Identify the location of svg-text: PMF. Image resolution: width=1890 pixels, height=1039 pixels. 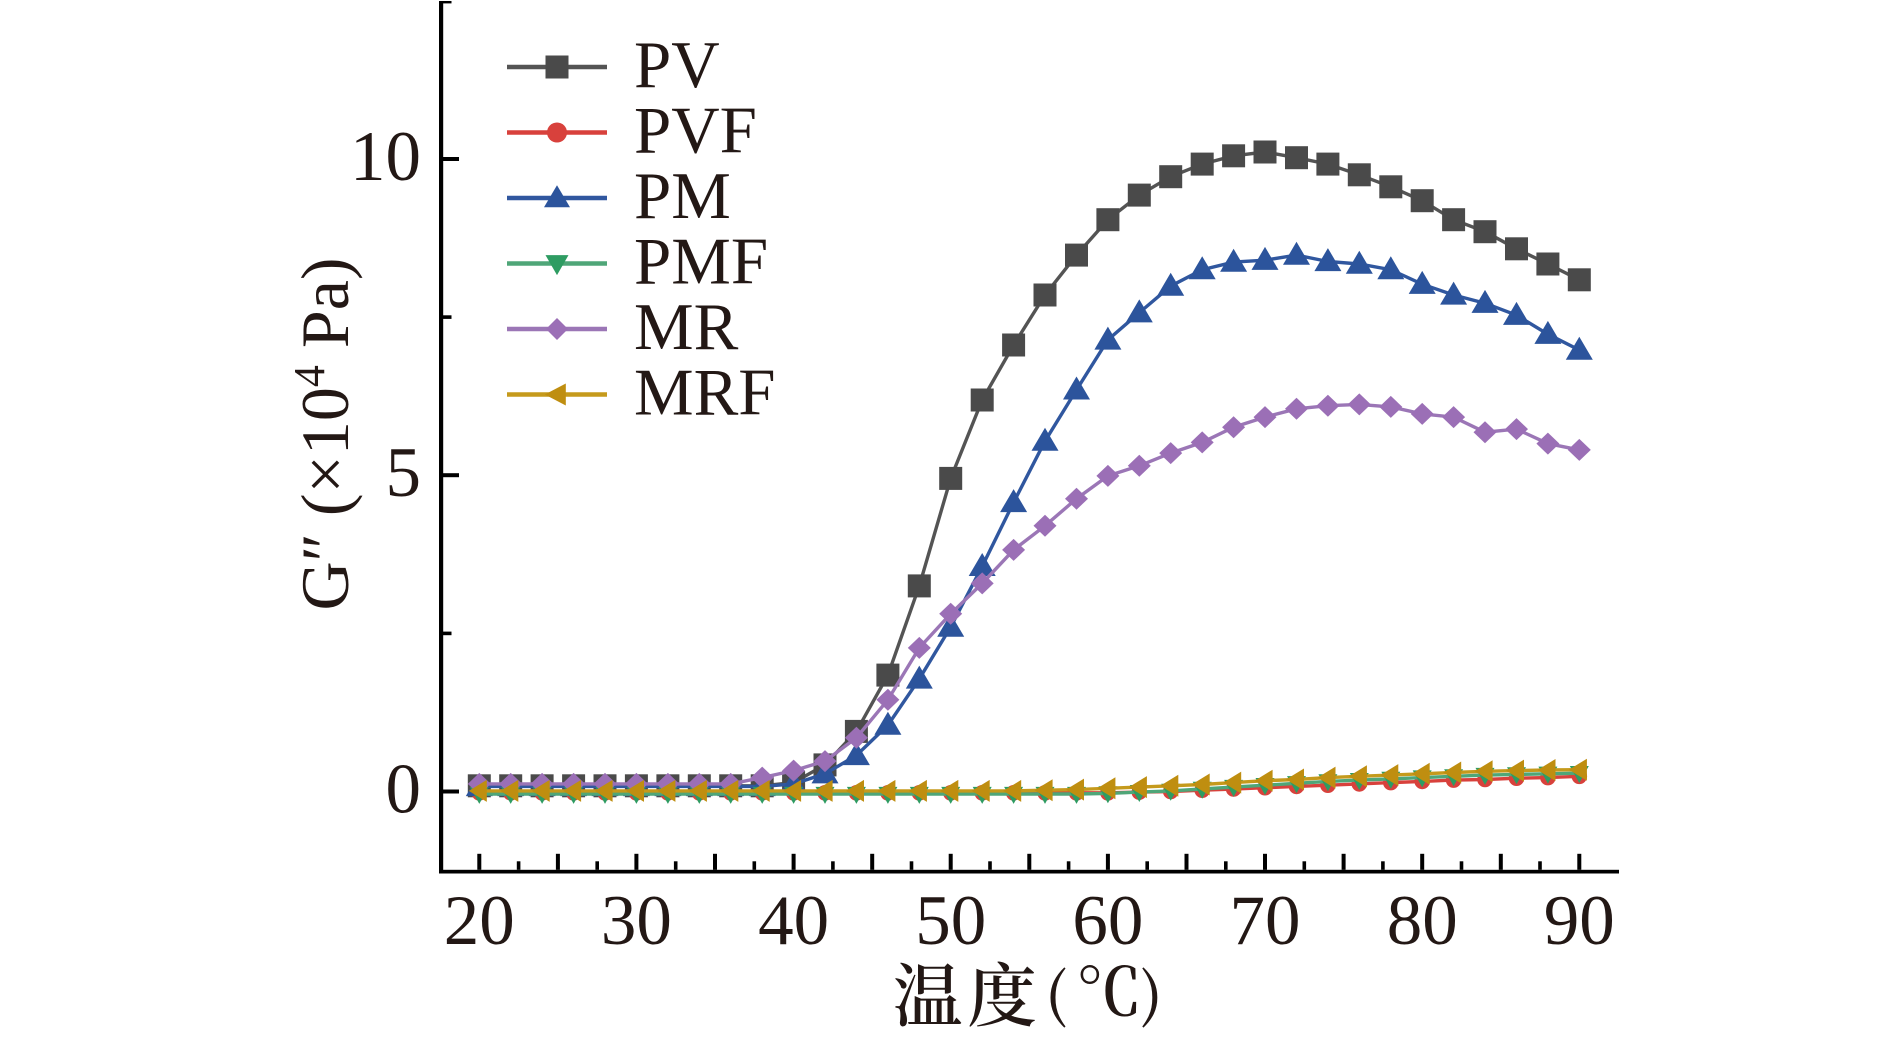
(701, 262).